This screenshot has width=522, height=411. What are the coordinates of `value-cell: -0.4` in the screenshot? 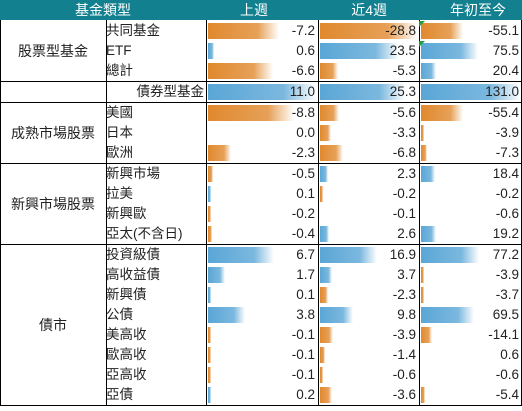 It's located at (262, 234).